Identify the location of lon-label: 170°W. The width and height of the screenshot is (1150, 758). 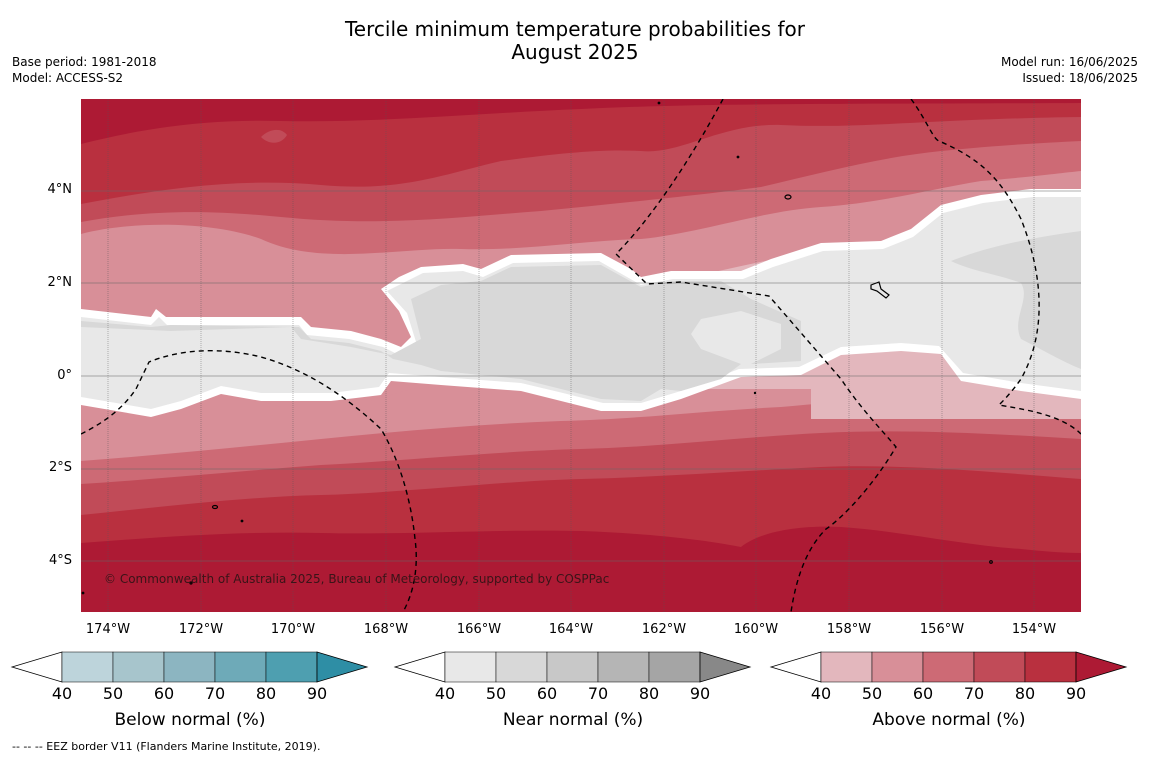
(293, 629).